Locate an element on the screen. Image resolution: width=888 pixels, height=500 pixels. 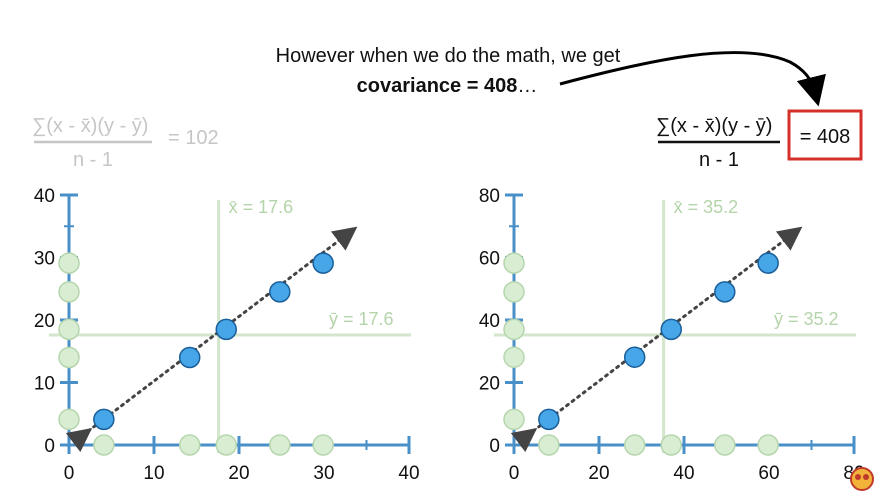
result-highlight-box is located at coordinates (825, 135).